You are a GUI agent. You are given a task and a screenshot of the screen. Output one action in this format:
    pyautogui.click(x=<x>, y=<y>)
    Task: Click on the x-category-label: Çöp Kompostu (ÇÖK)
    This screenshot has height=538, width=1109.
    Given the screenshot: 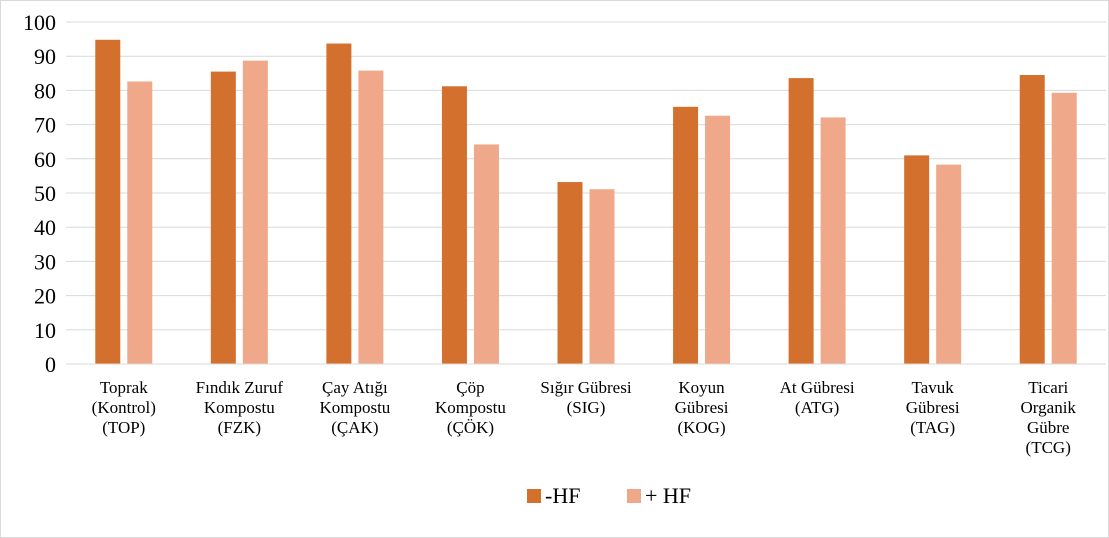 What is the action you would take?
    pyautogui.click(x=470, y=407)
    